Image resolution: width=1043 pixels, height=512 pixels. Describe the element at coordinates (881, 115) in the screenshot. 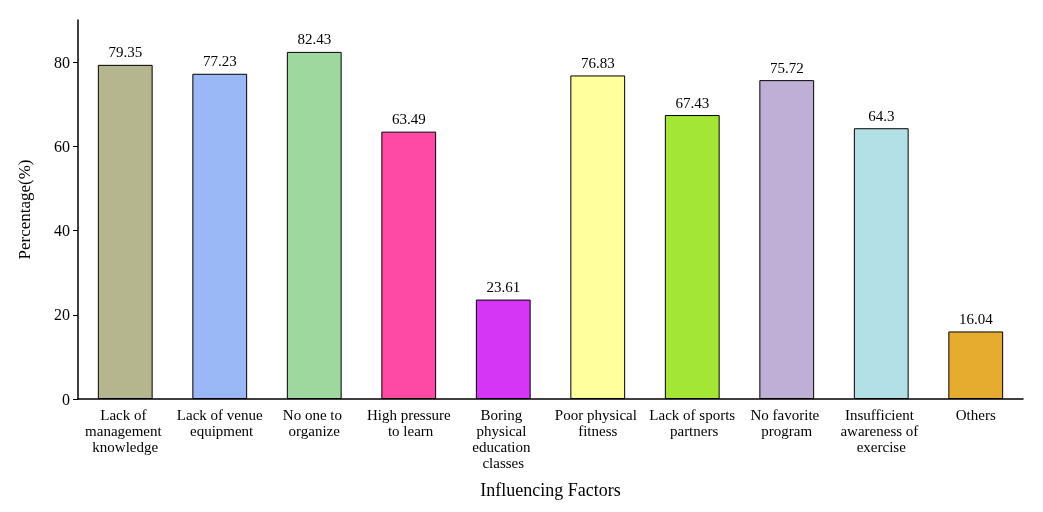

I see `data-label: 64.3` at that location.